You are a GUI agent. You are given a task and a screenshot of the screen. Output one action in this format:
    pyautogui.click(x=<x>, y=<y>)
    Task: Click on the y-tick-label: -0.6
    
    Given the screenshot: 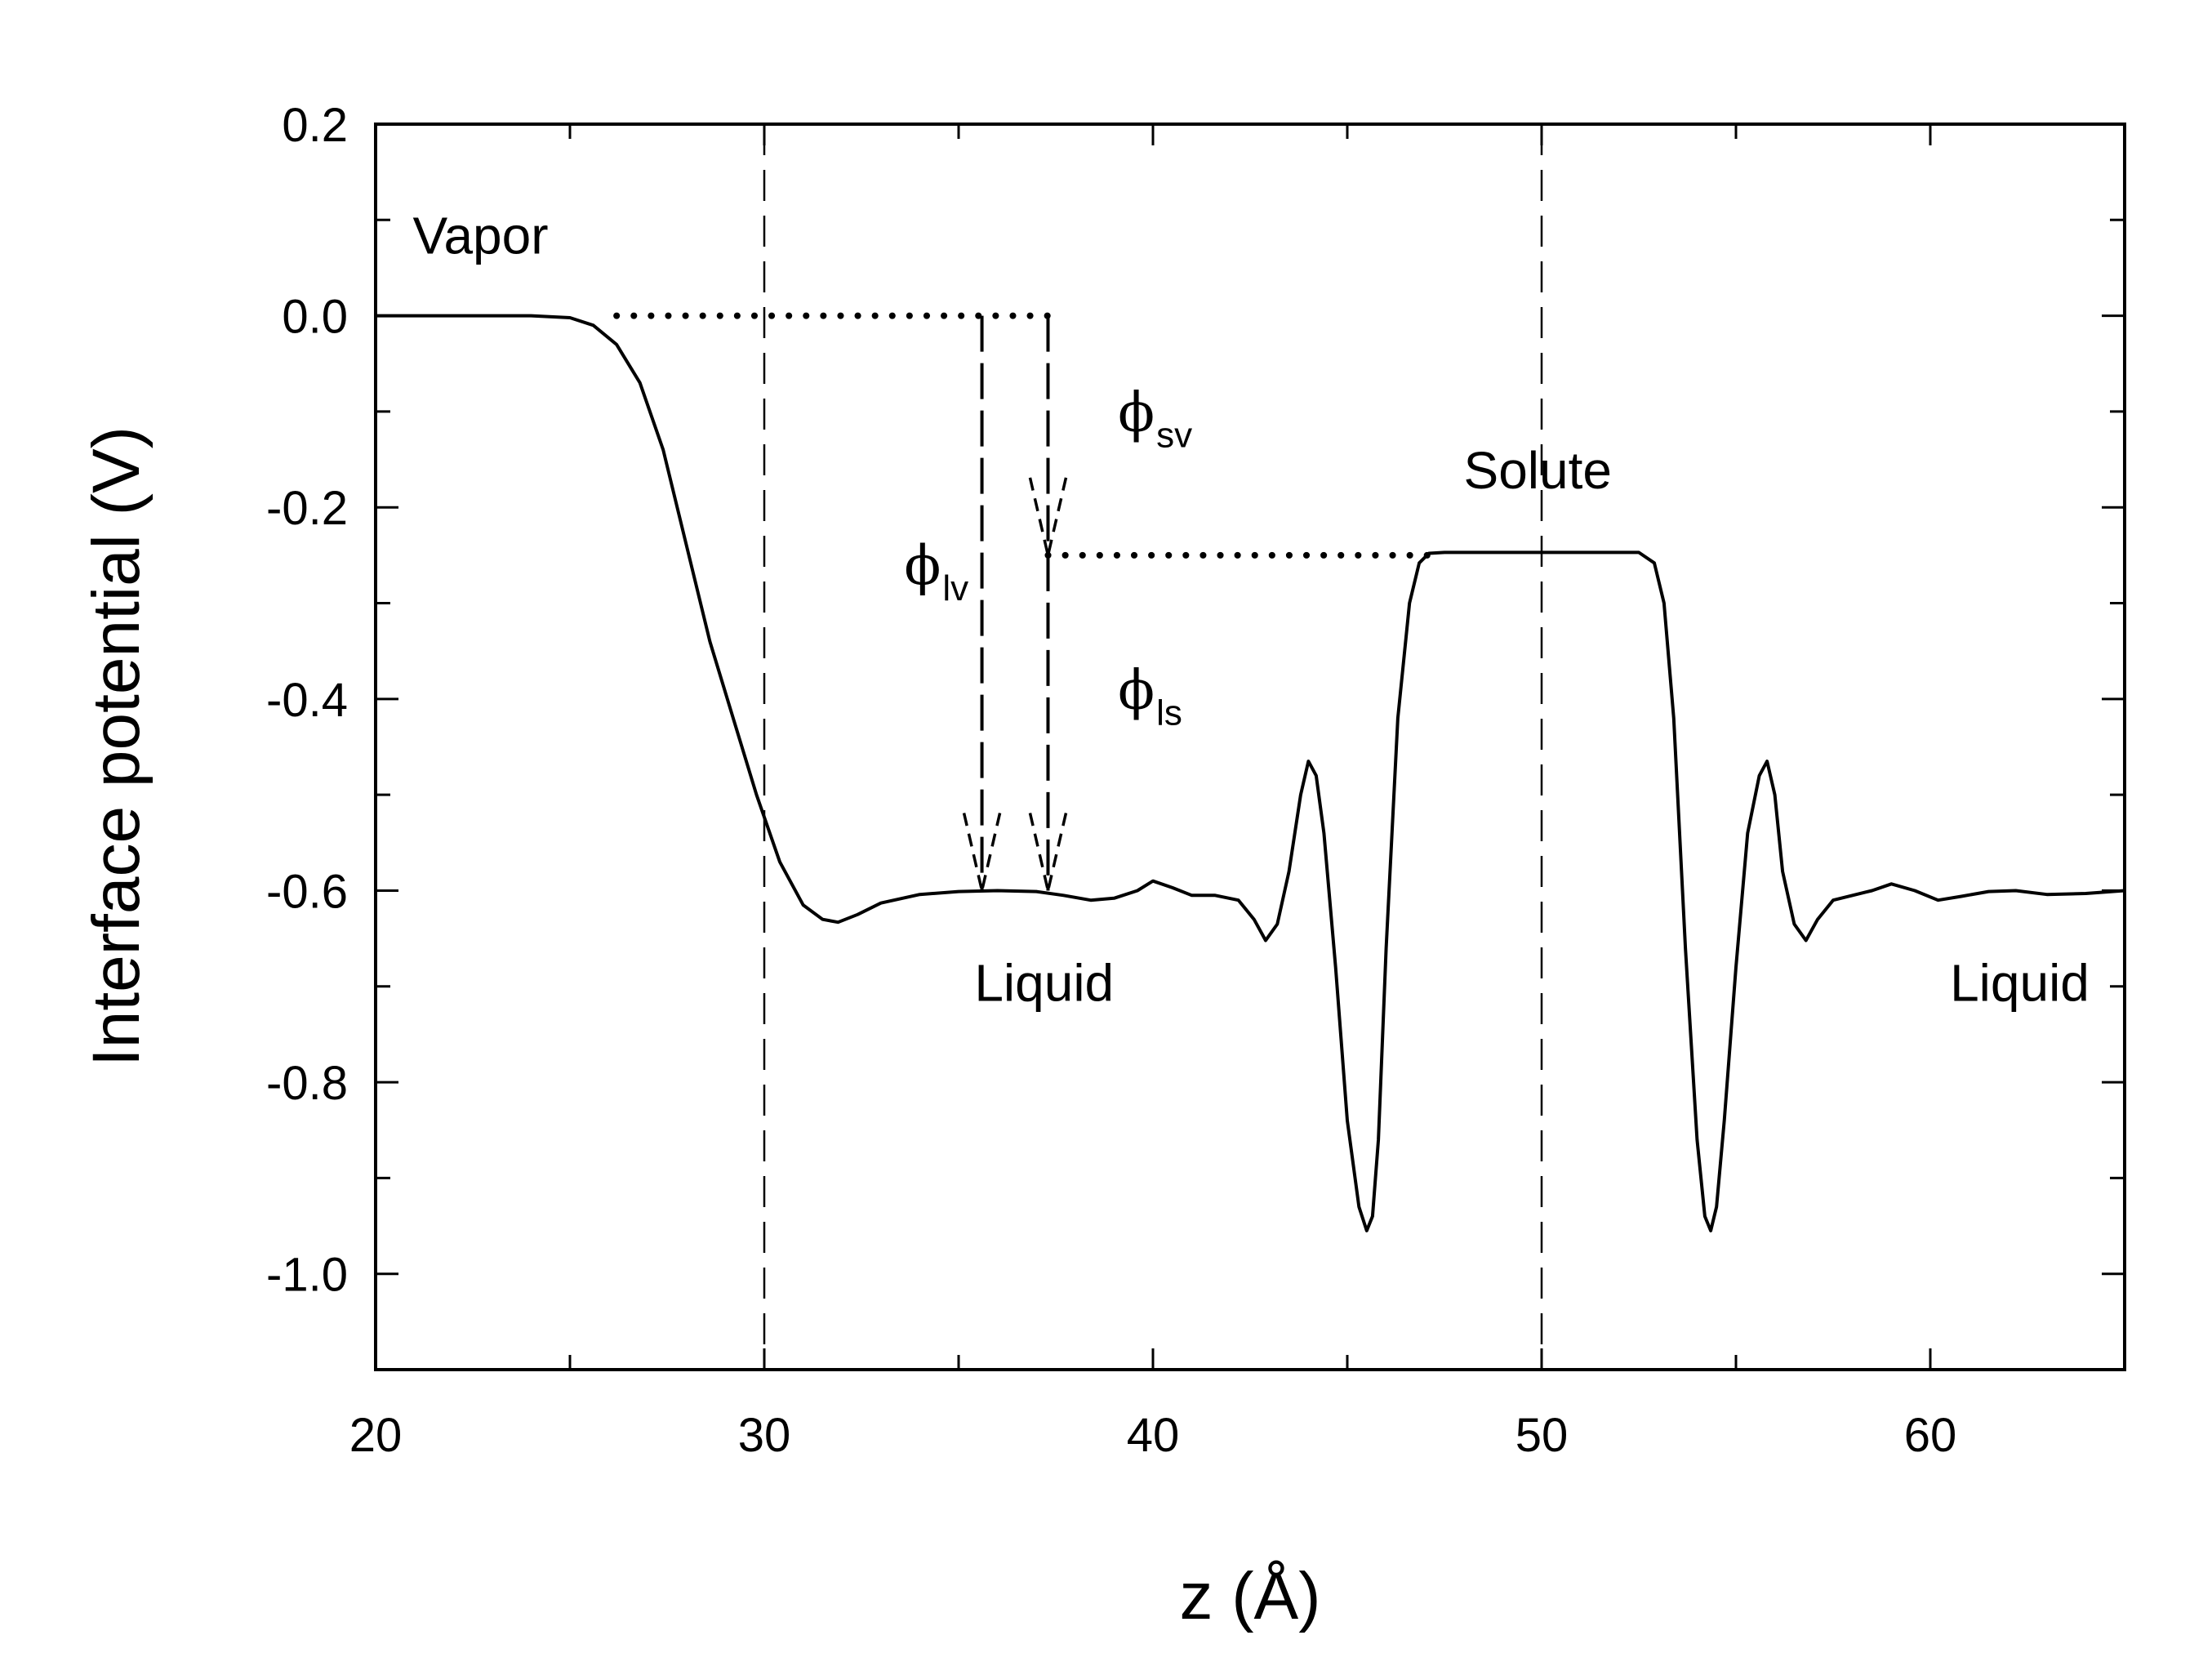 What is the action you would take?
    pyautogui.click(x=307, y=891)
    